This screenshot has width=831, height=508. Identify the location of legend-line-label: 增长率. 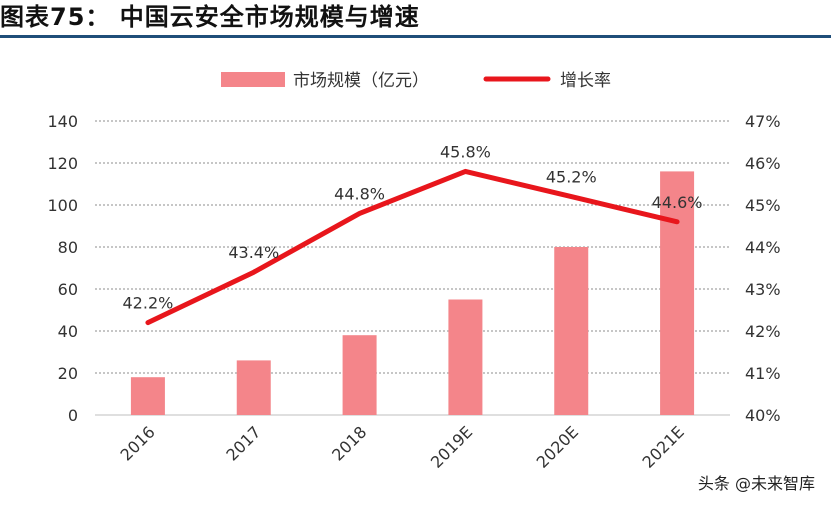
(585, 81).